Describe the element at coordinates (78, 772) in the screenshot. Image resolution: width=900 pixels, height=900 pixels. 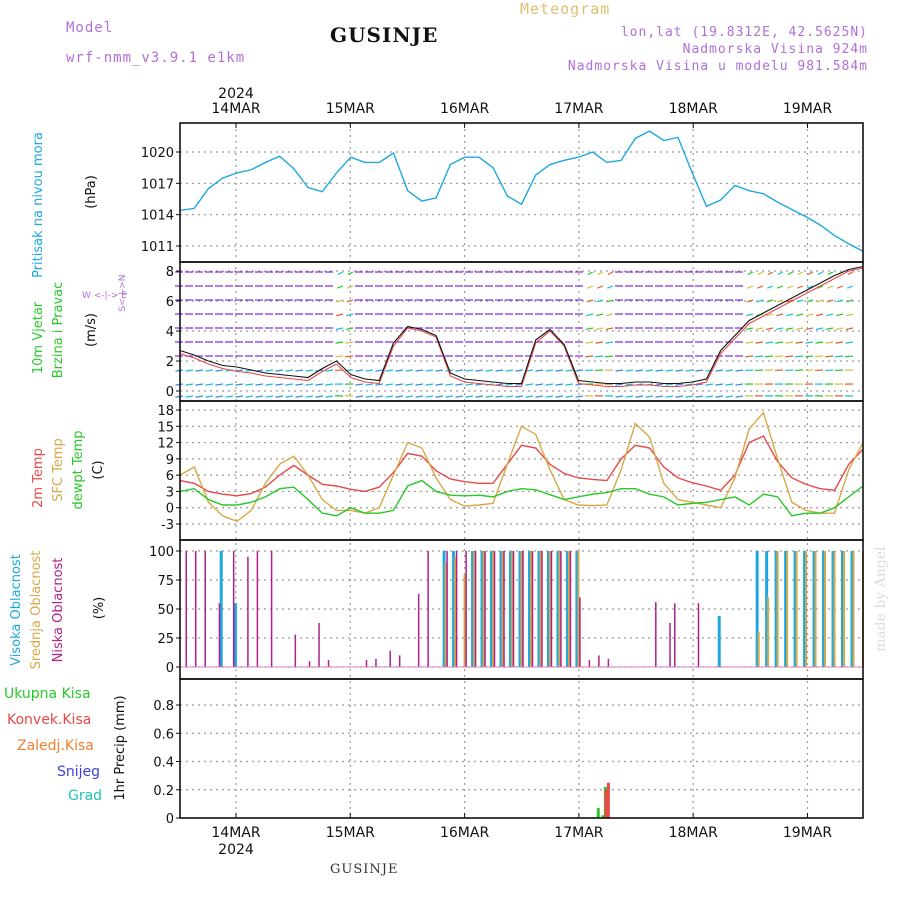
I see `precip-legend-snow: Snijeg` at that location.